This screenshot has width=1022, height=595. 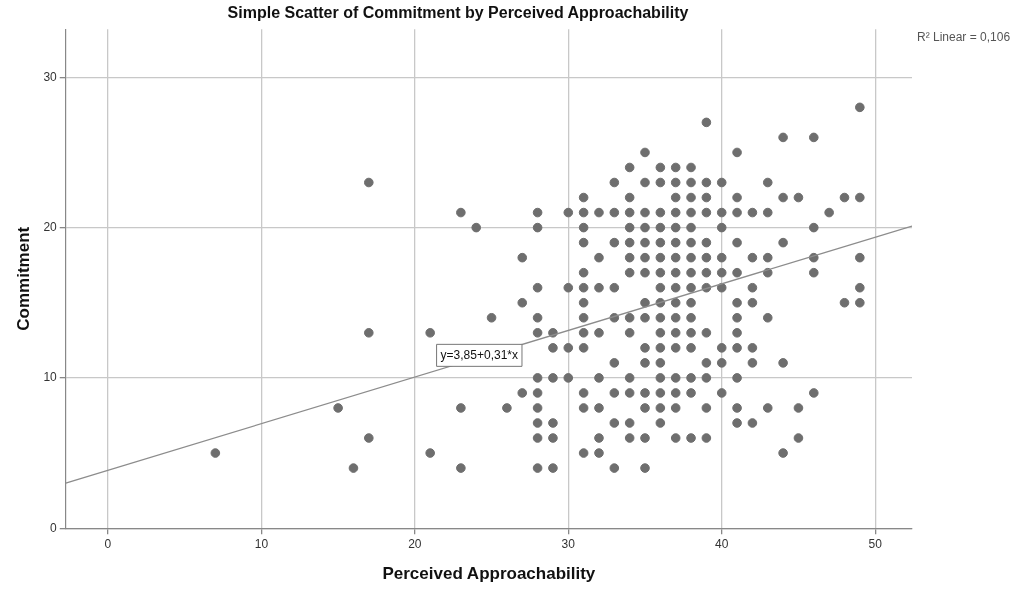 What do you see at coordinates (50, 226) in the screenshot?
I see `y-tick-label: 20` at bounding box center [50, 226].